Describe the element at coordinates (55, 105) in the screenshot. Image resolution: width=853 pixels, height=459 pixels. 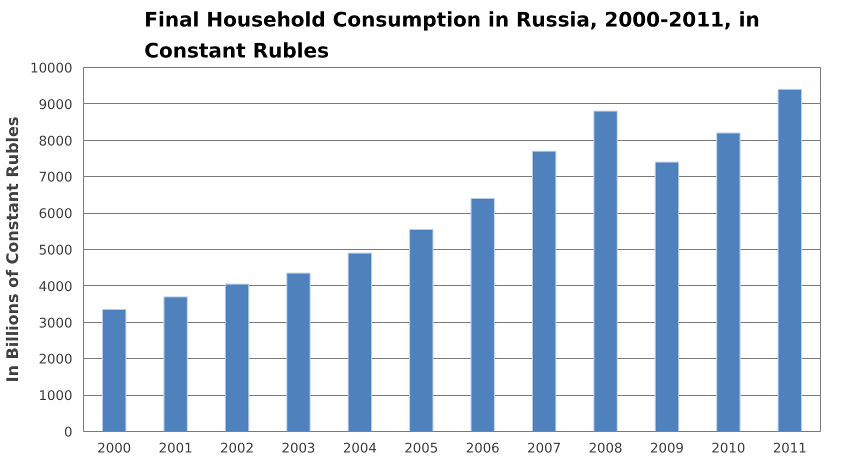
I see `y-tick-label: 9000` at that location.